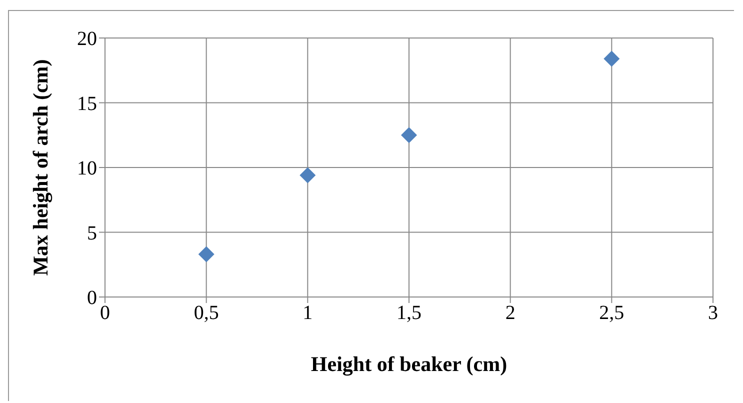 Image resolution: width=743 pixels, height=403 pixels. What do you see at coordinates (307, 313) in the screenshot?
I see `x-tick-label: 1` at bounding box center [307, 313].